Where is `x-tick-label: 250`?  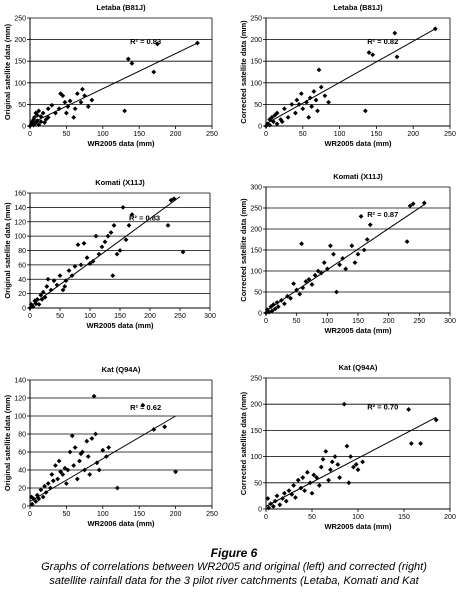
x-tick-label: 250 is located at coordinates (212, 134).